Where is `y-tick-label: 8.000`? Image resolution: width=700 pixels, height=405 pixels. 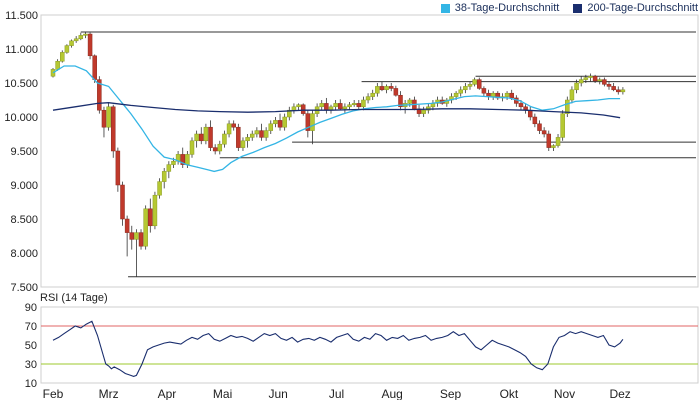
y-tick-label: 8.000 is located at coordinates (24, 254).